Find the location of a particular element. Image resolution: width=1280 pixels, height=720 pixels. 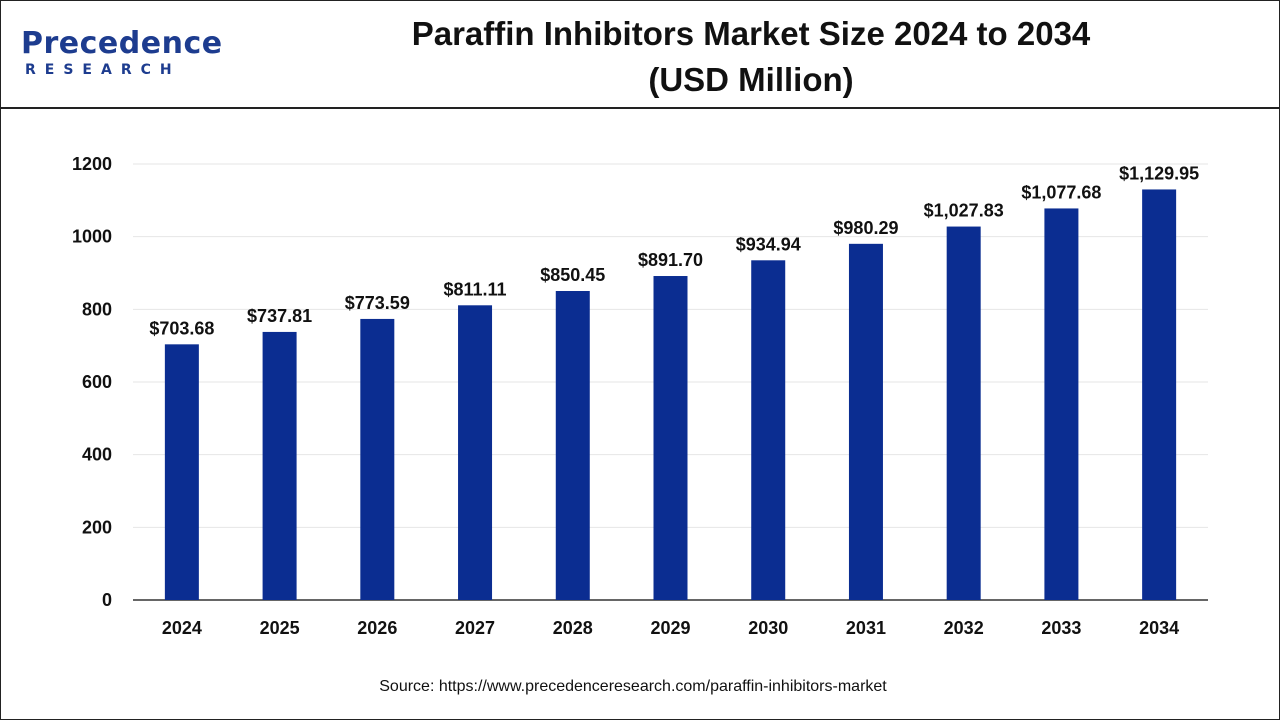

logo: Precedence RESEARCH is located at coordinates (122, 56).